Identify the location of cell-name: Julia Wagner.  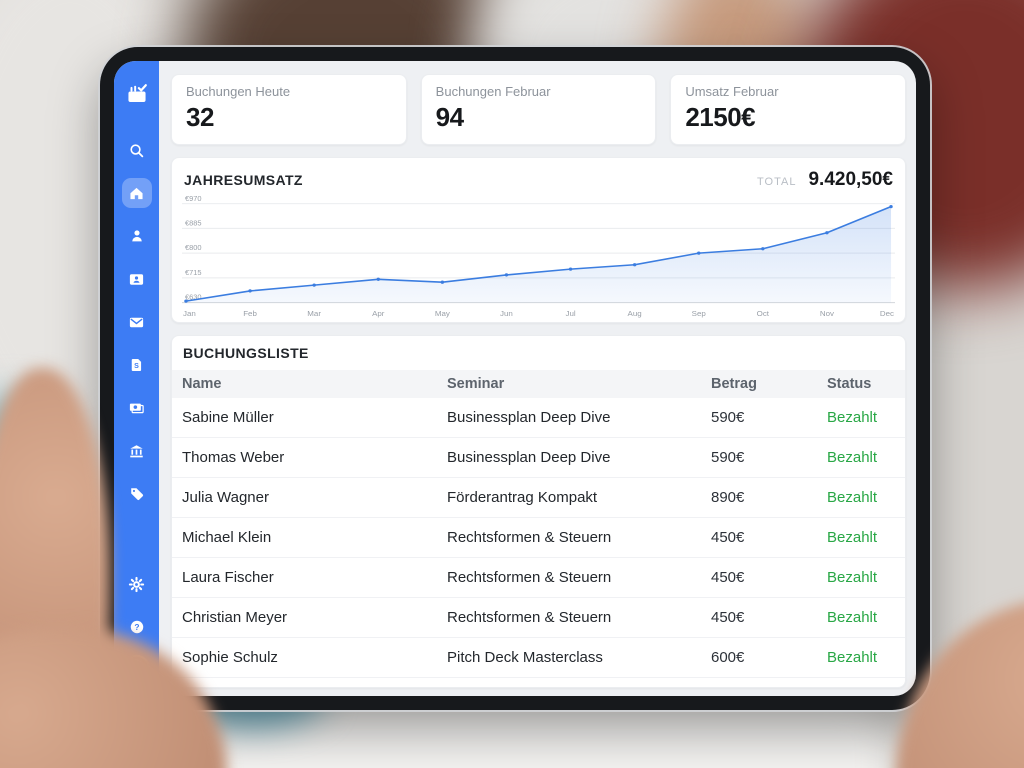
(225, 497).